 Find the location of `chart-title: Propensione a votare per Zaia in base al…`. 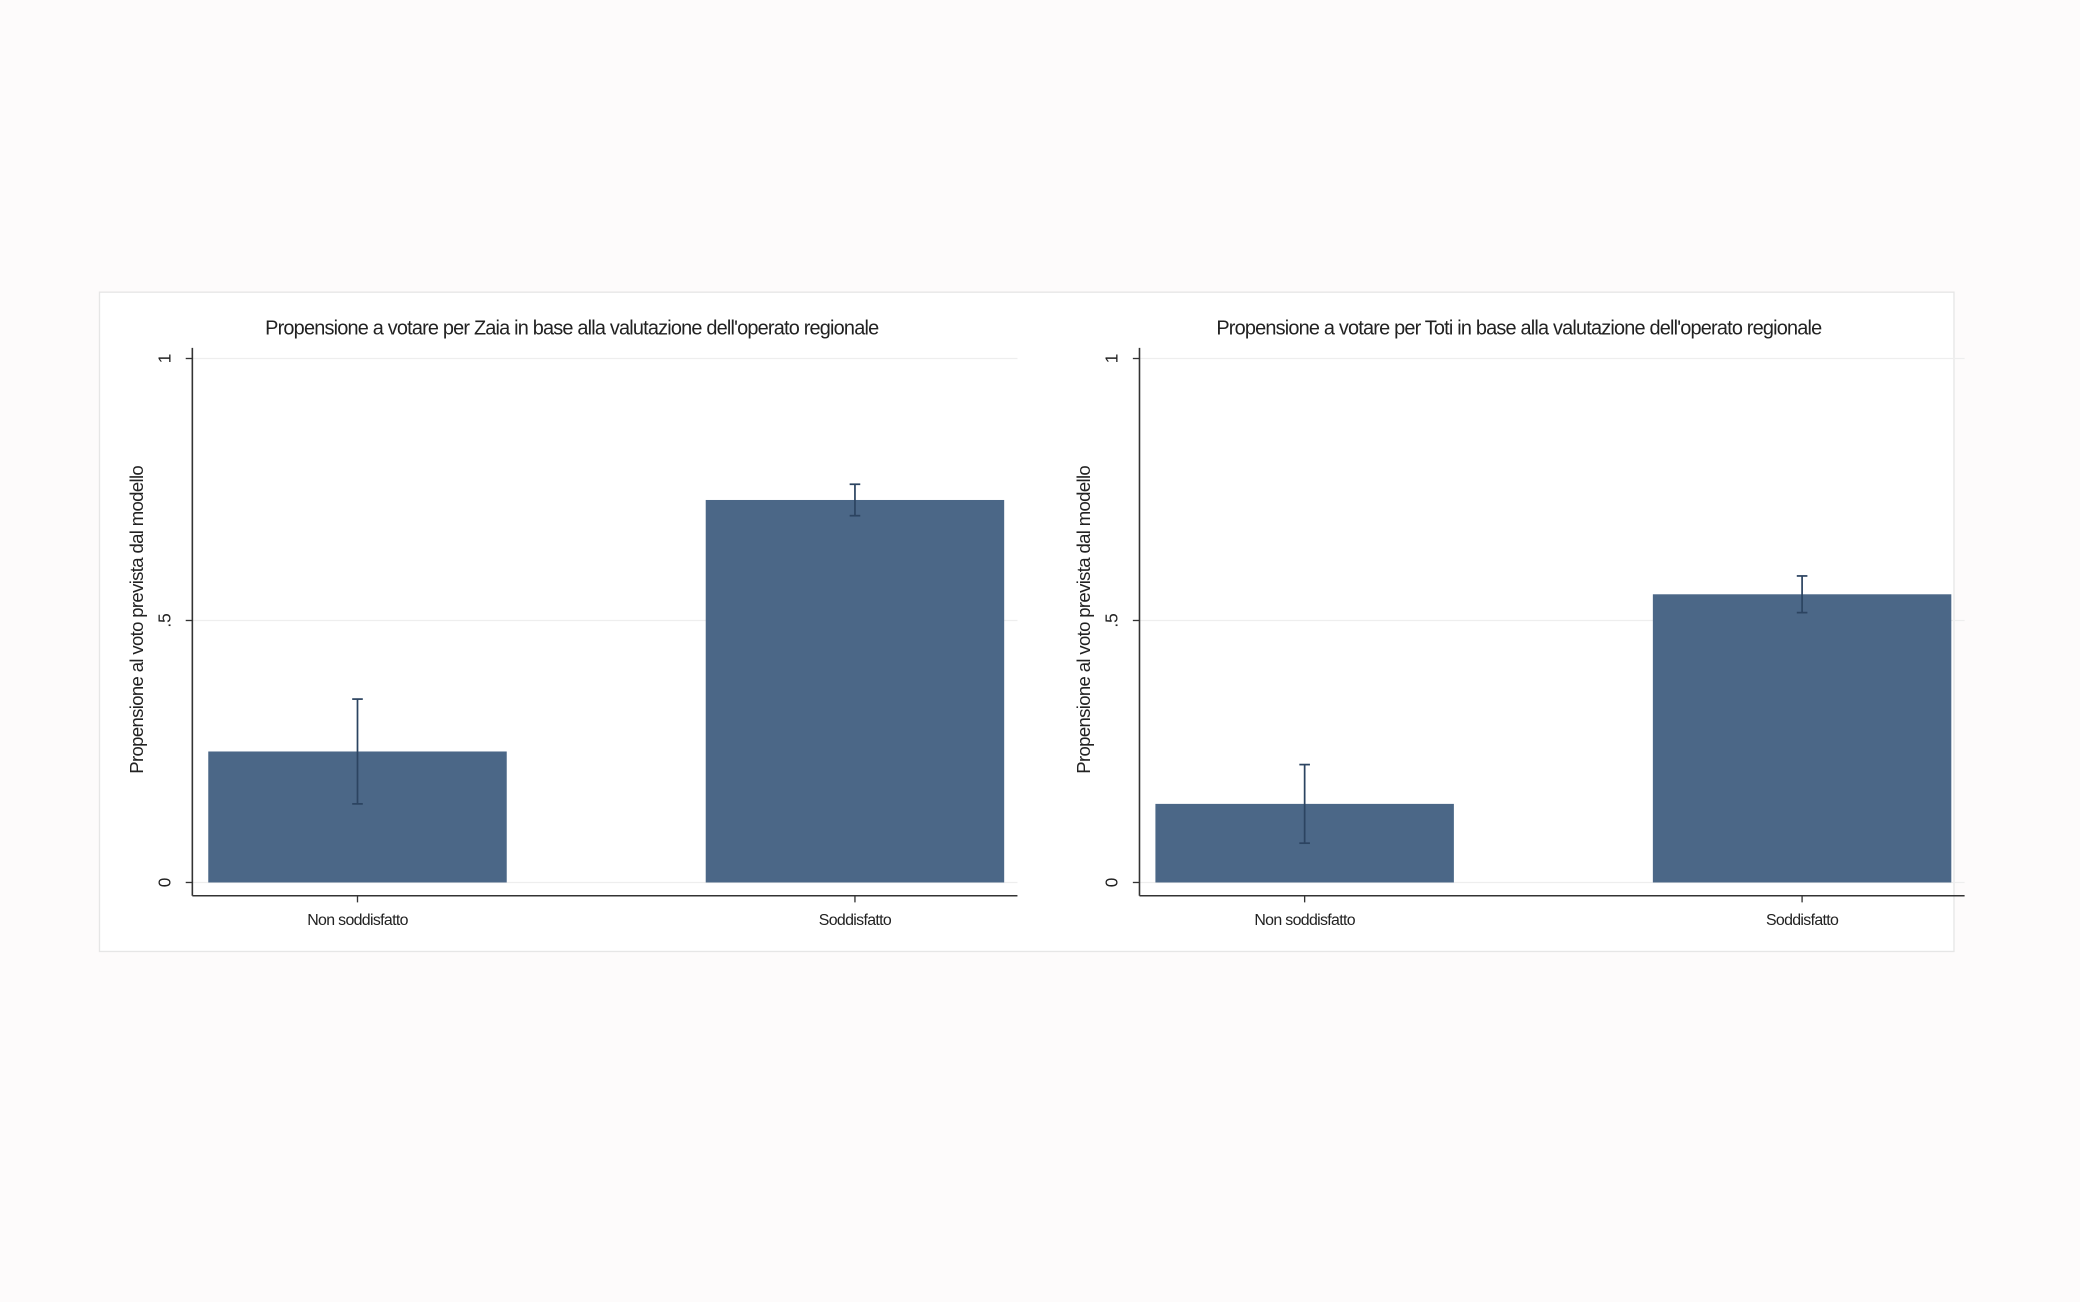

chart-title: Propensione a votare per Zaia in base al… is located at coordinates (572, 329).